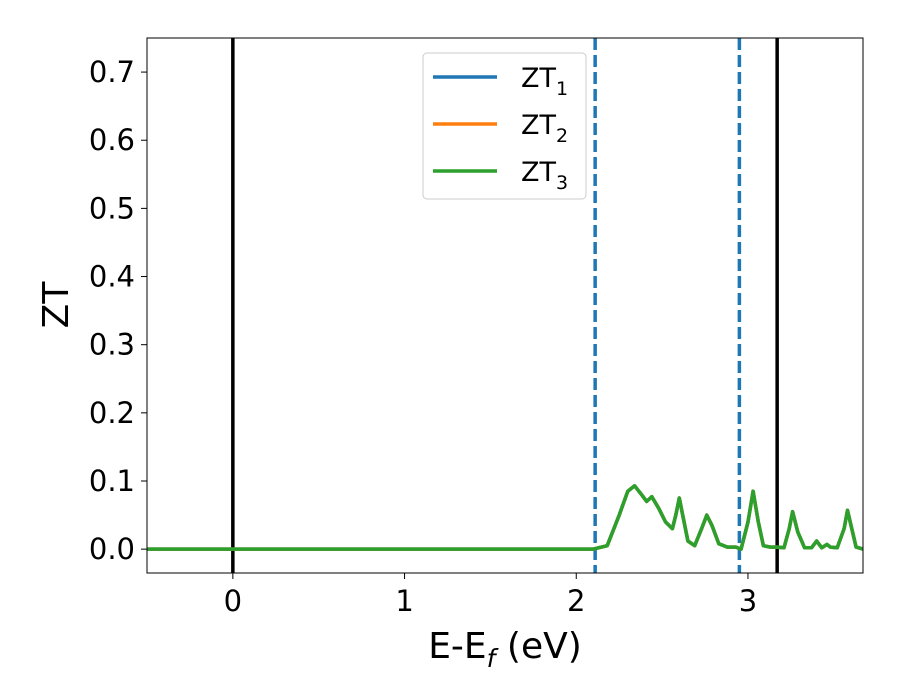  I want to click on legend-box, so click(504, 126).